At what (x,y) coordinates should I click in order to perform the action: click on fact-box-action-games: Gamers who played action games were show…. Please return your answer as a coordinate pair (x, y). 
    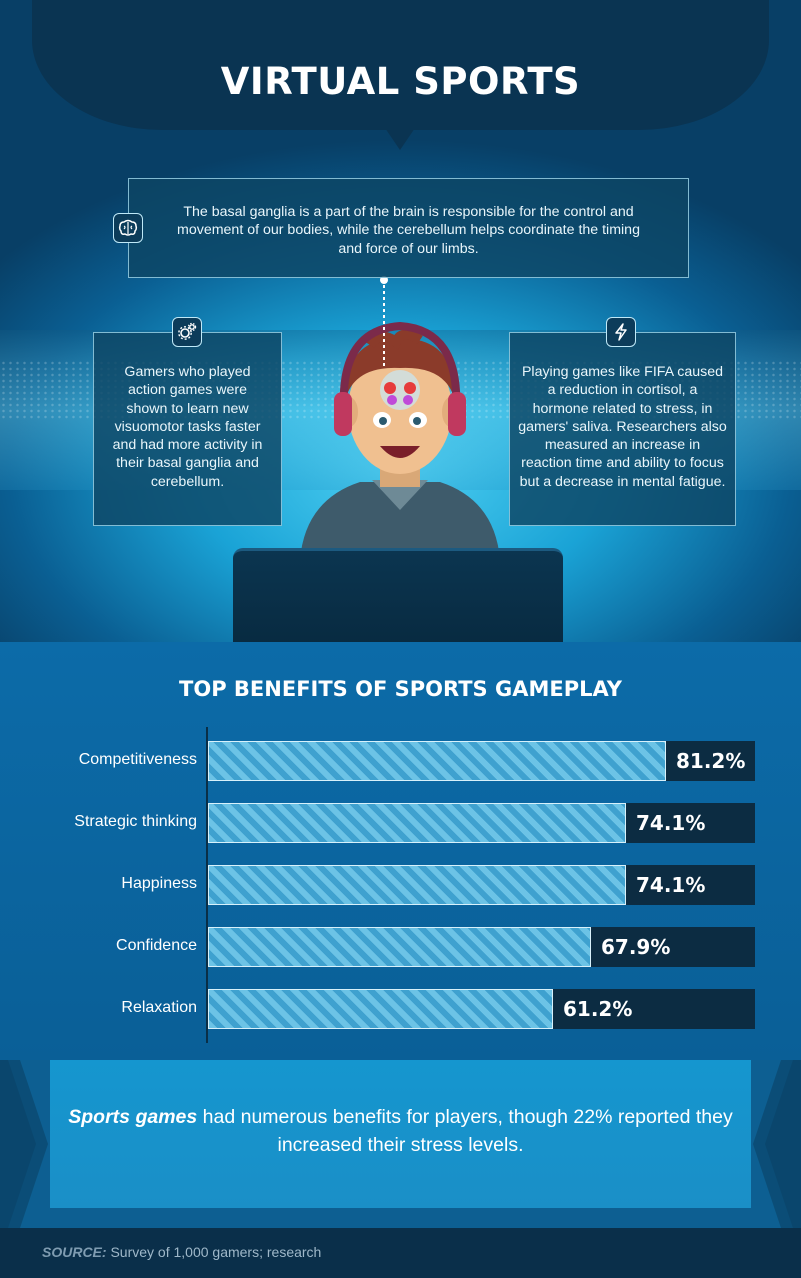
    Looking at the image, I should click on (187, 429).